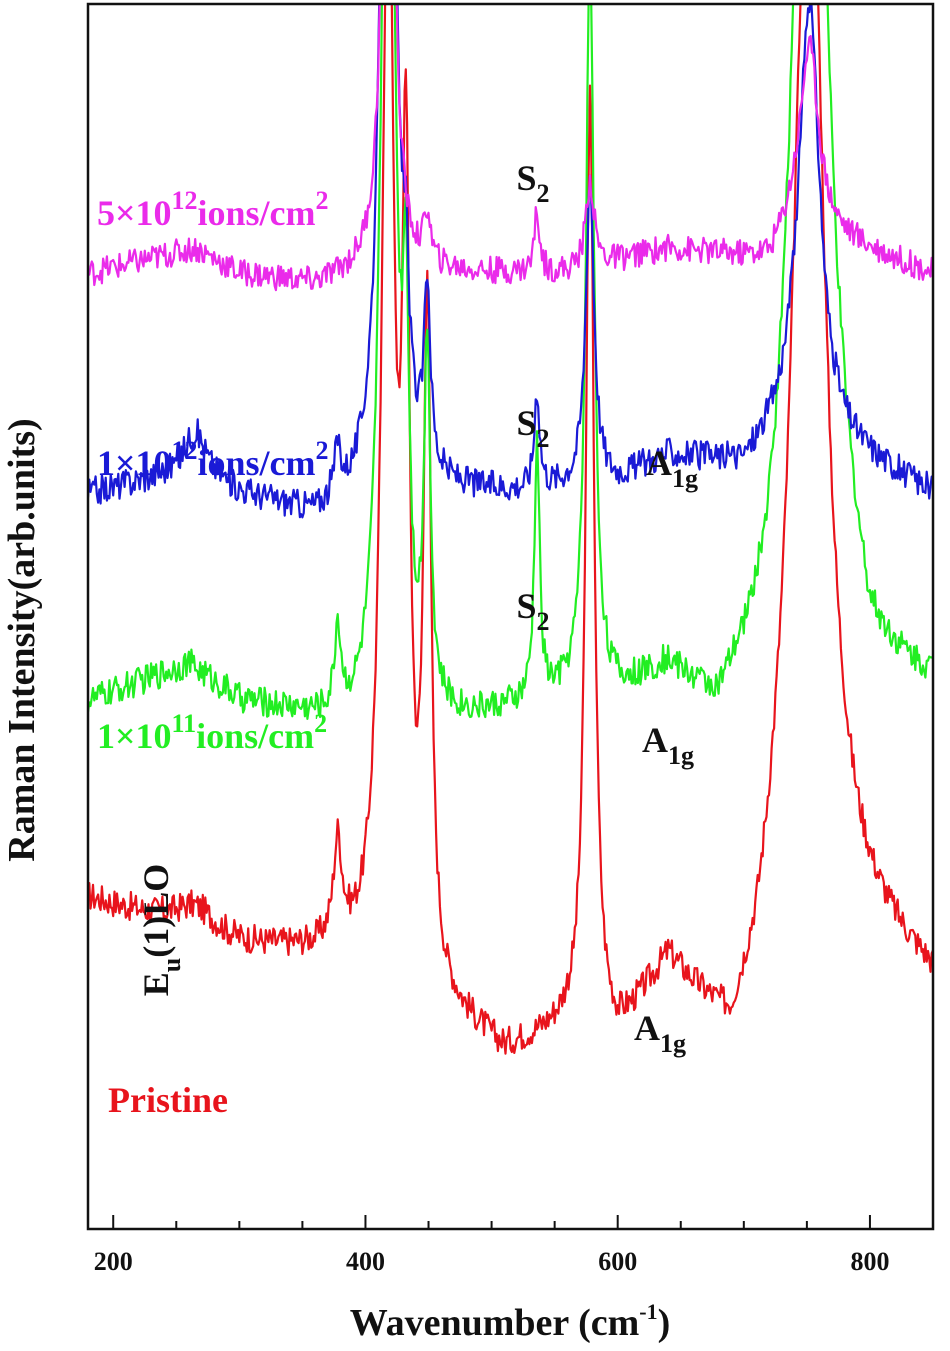 The image size is (950, 1351). What do you see at coordinates (213, 459) in the screenshot?
I see `annotation-label: 1×1012ions/cm2` at bounding box center [213, 459].